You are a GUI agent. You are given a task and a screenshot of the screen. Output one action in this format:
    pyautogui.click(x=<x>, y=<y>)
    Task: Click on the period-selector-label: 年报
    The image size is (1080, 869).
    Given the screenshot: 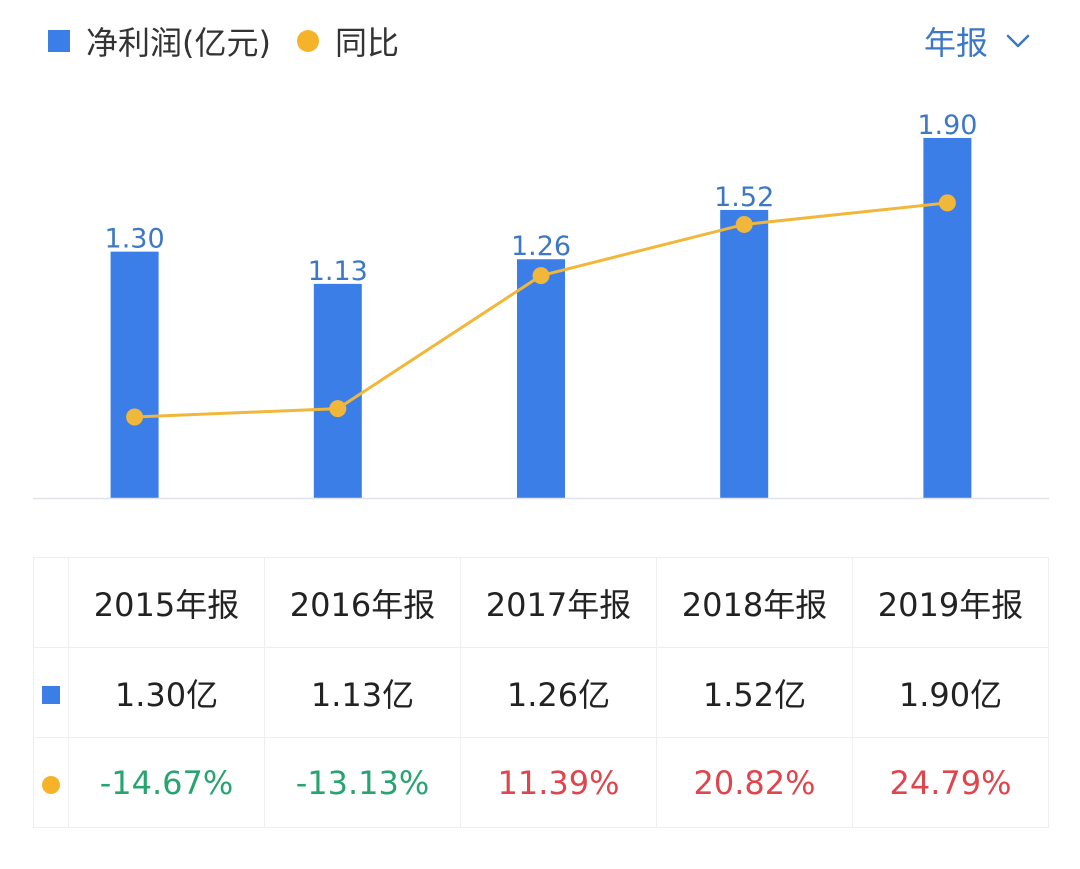 What is the action you would take?
    pyautogui.click(x=955, y=43)
    